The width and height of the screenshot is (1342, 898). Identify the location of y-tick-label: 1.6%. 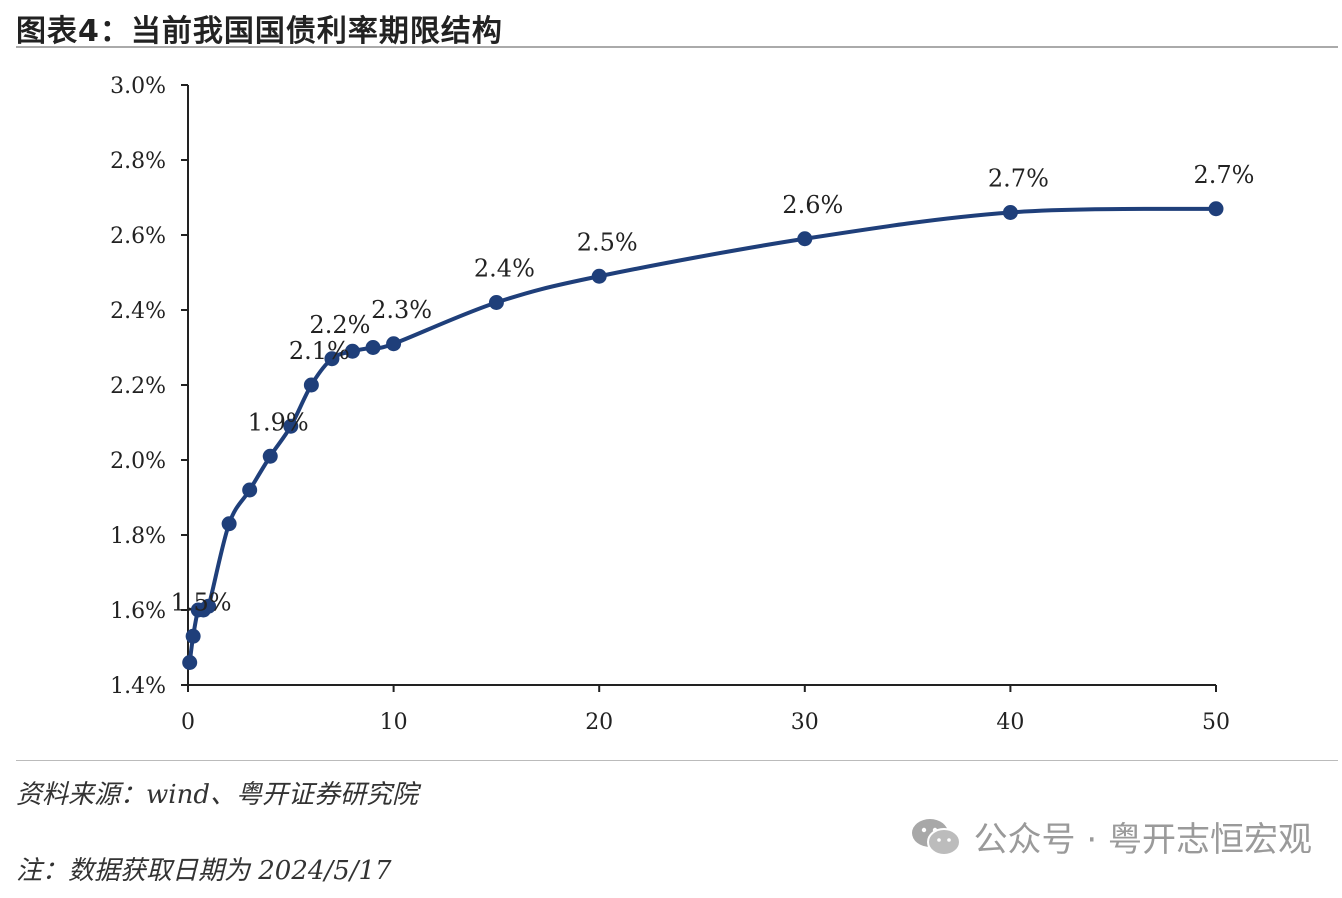
(138, 611).